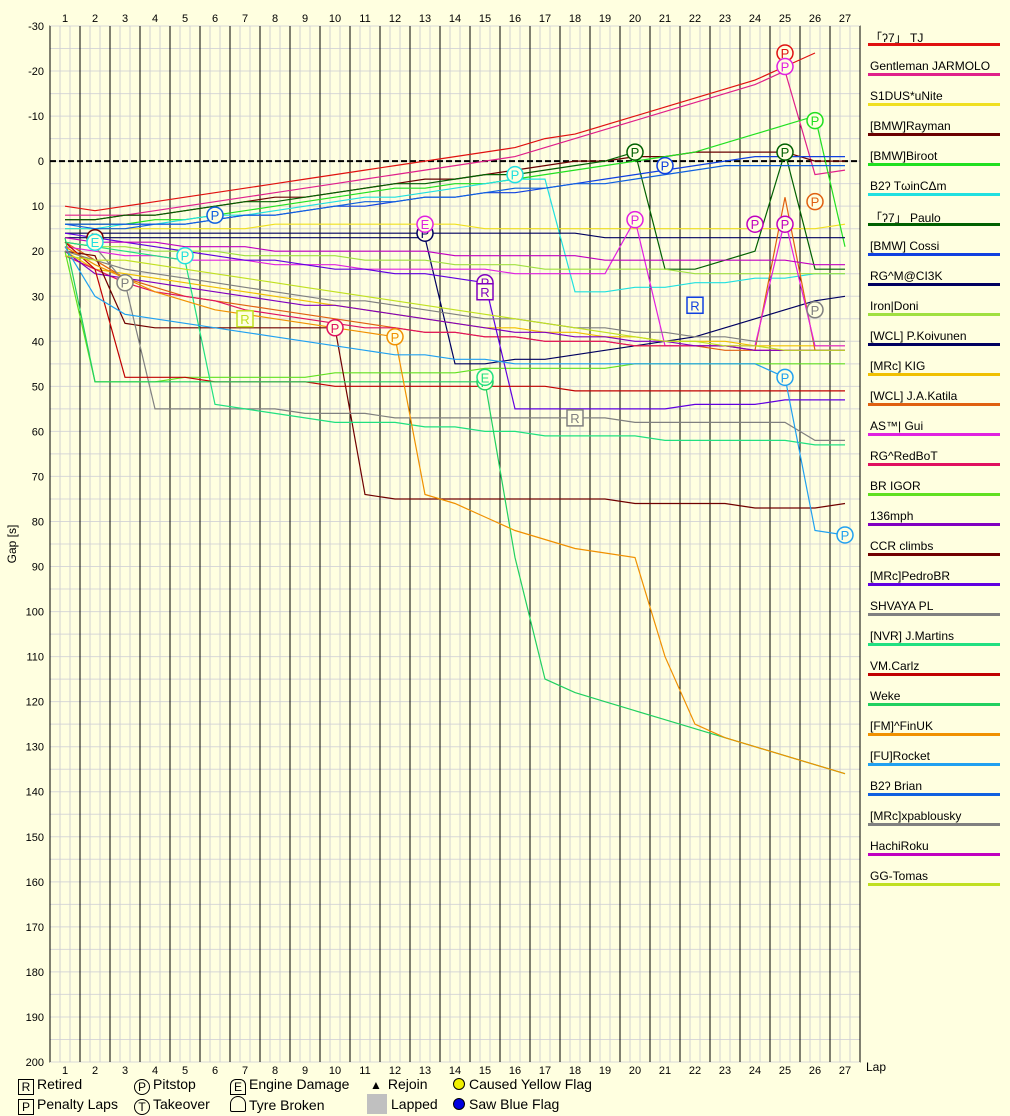 The image size is (1010, 1116). I want to click on x-tick-label-top: 22, so click(695, 19).